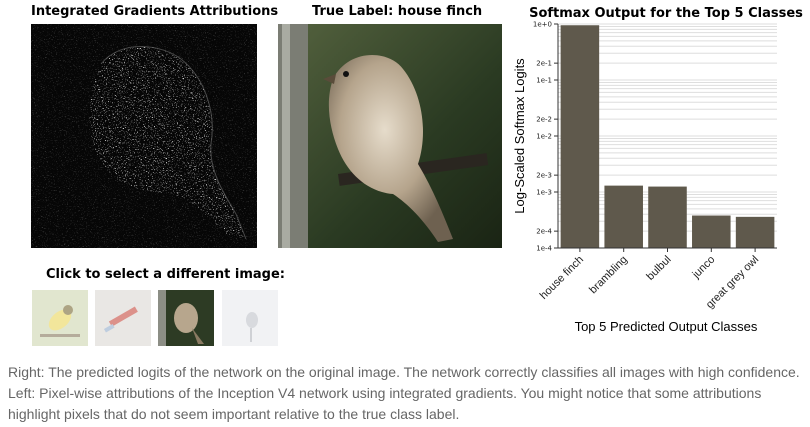 The height and width of the screenshot is (427, 810). Describe the element at coordinates (666, 13) in the screenshot. I see `chart-title: Softmax Output for the Top 5 Classes` at that location.